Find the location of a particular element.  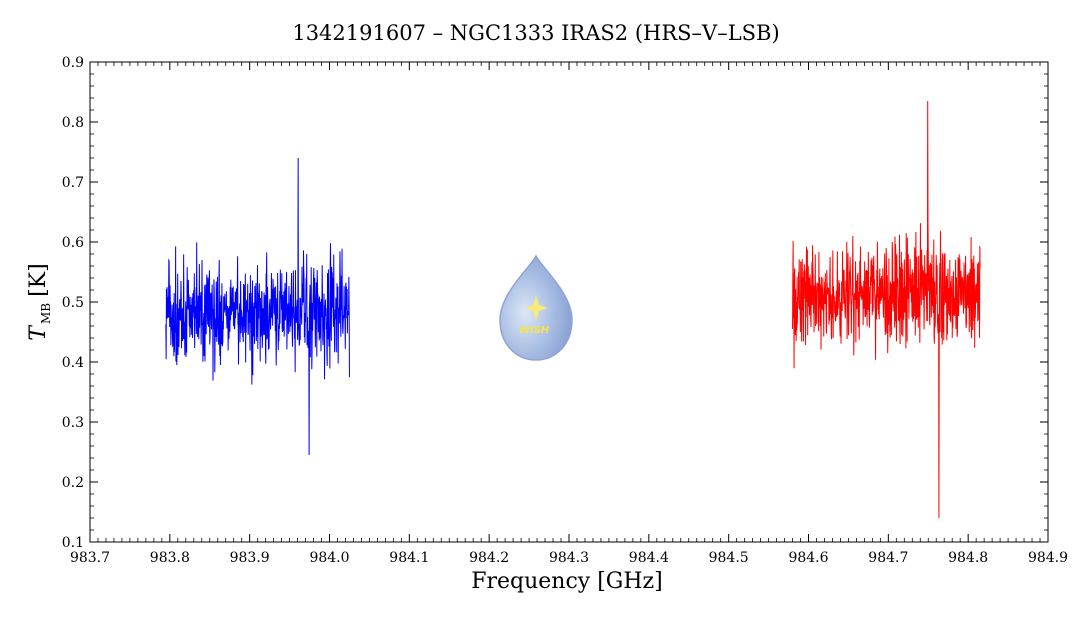

spectrum-line-blue is located at coordinates (257, 306).